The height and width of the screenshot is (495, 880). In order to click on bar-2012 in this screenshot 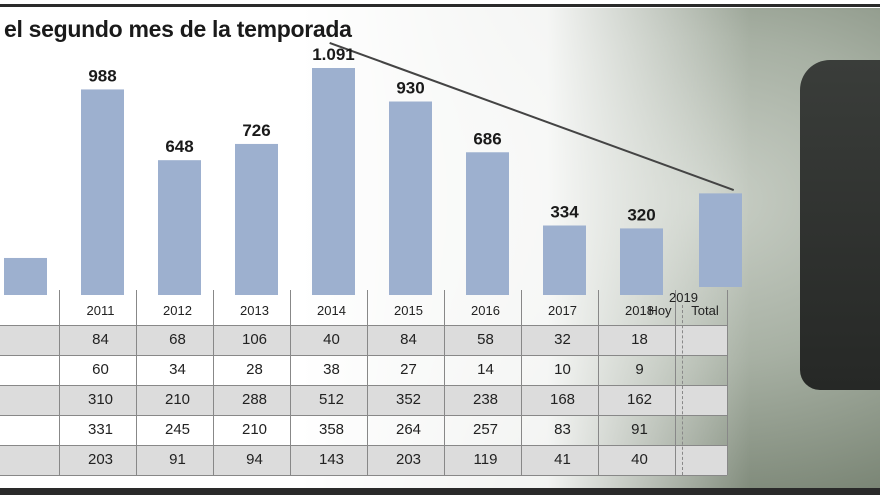, I will do `click(179, 227)`.